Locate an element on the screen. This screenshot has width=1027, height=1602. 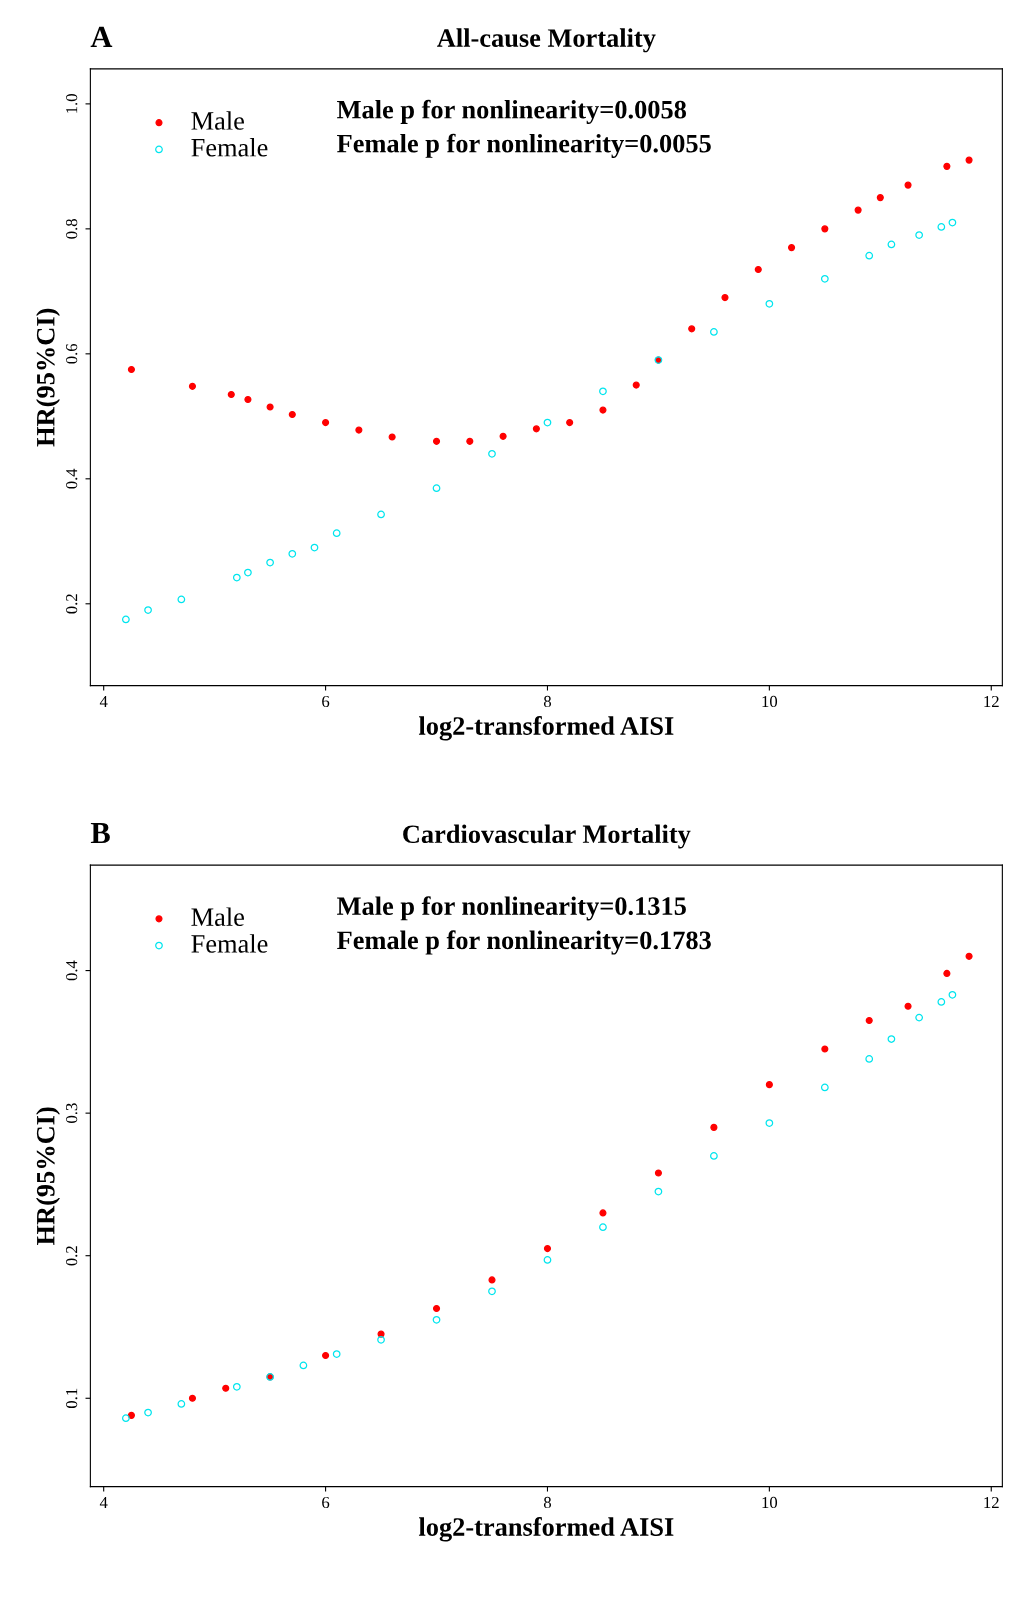
y-tick-label: 0.1 is located at coordinates (72, 1398).